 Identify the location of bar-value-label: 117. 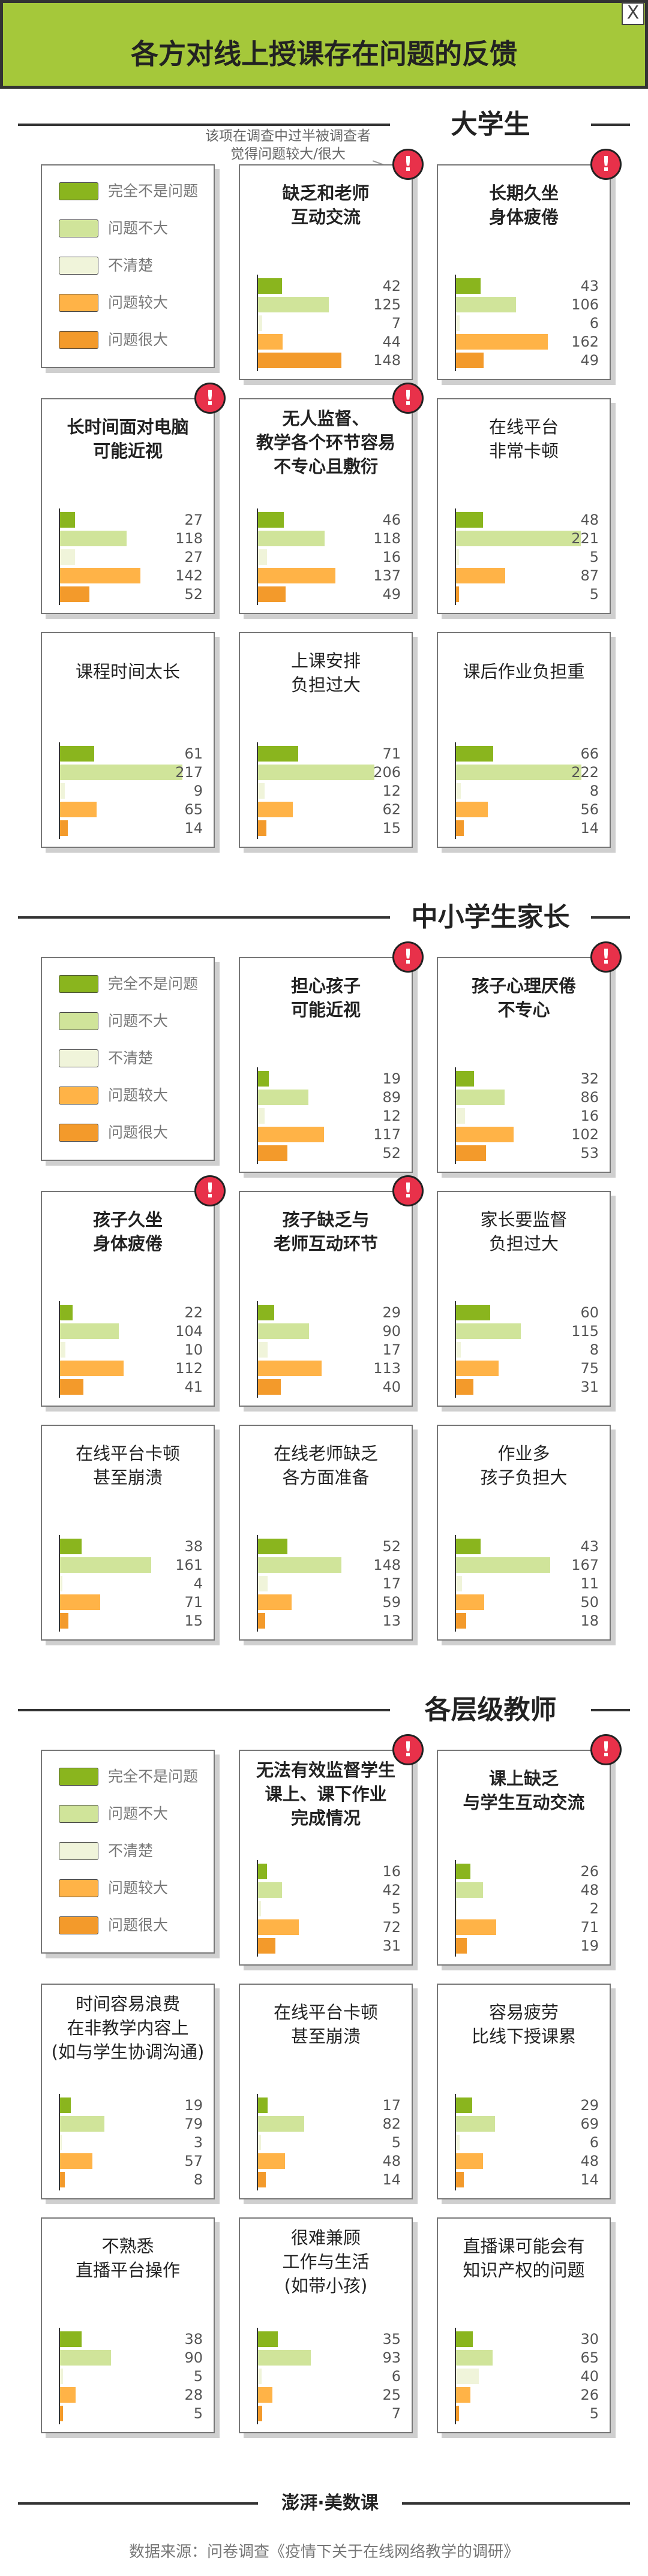
(387, 1134).